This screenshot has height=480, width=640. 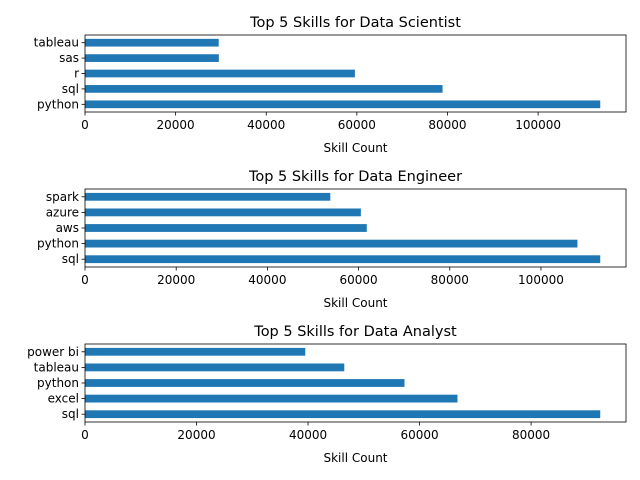 What do you see at coordinates (226, 228) in the screenshot?
I see `bar-aws` at bounding box center [226, 228].